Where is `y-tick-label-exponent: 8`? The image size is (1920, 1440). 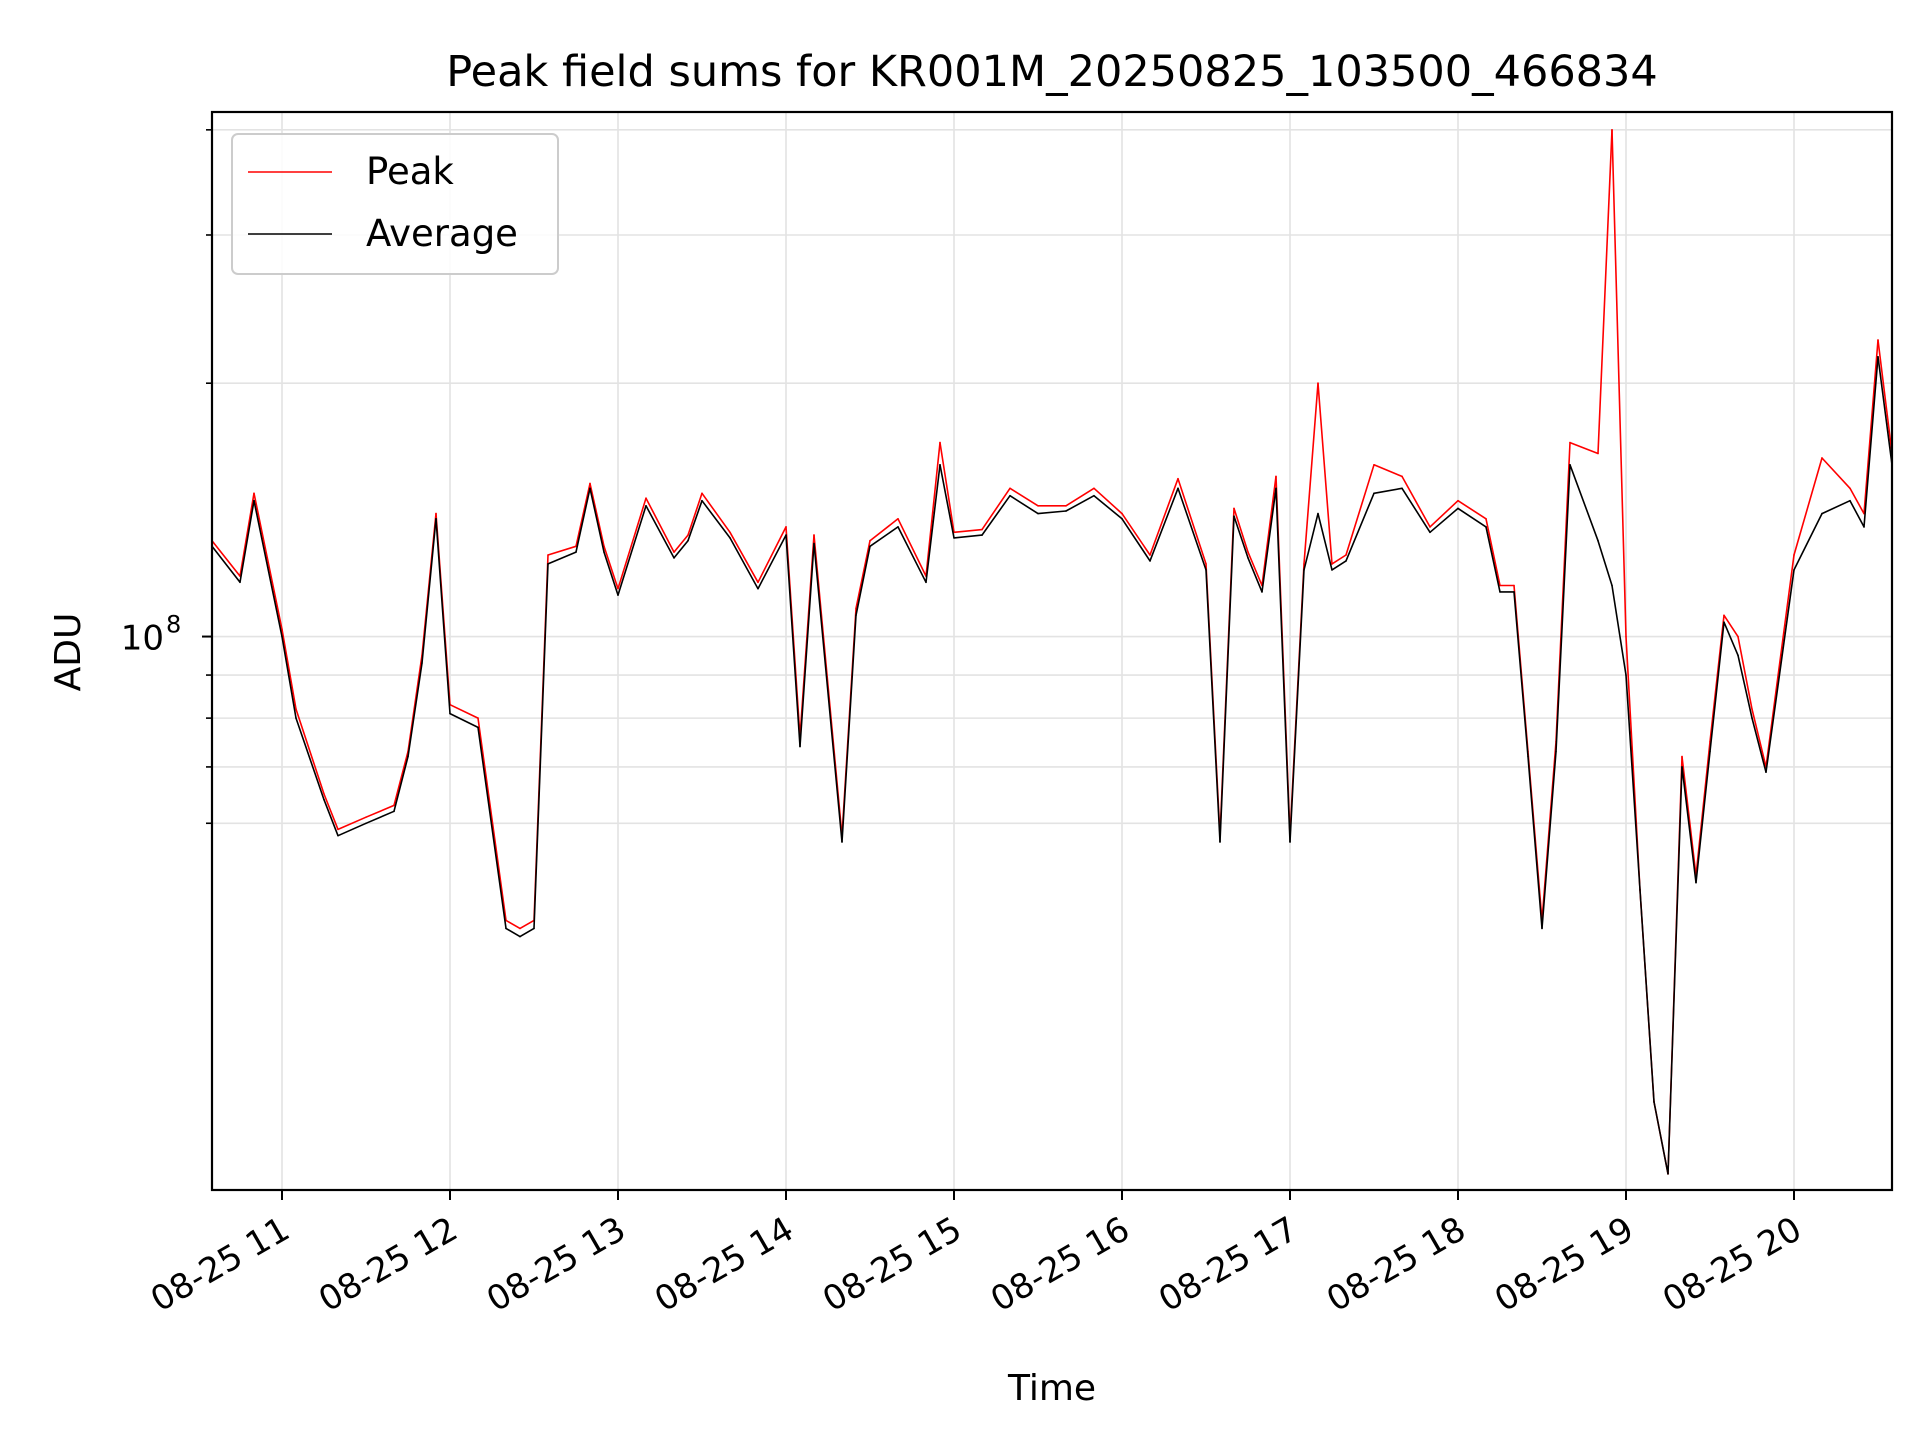 y-tick-label-exponent: 8 is located at coordinates (173, 625).